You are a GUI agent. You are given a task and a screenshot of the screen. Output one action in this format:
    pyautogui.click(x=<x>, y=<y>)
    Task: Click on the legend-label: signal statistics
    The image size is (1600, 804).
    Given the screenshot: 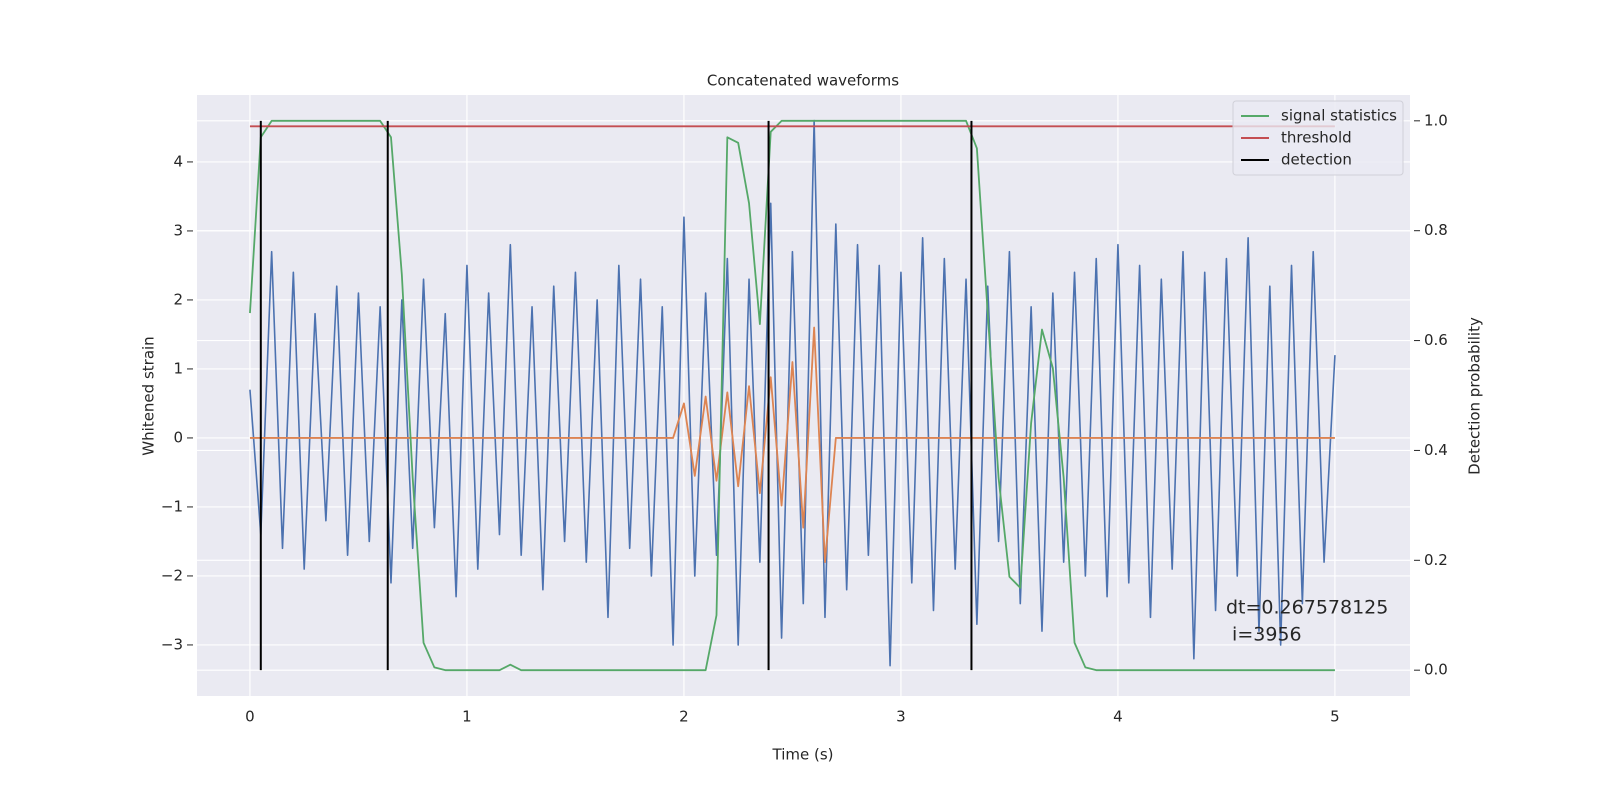 What is the action you would take?
    pyautogui.click(x=1339, y=116)
    